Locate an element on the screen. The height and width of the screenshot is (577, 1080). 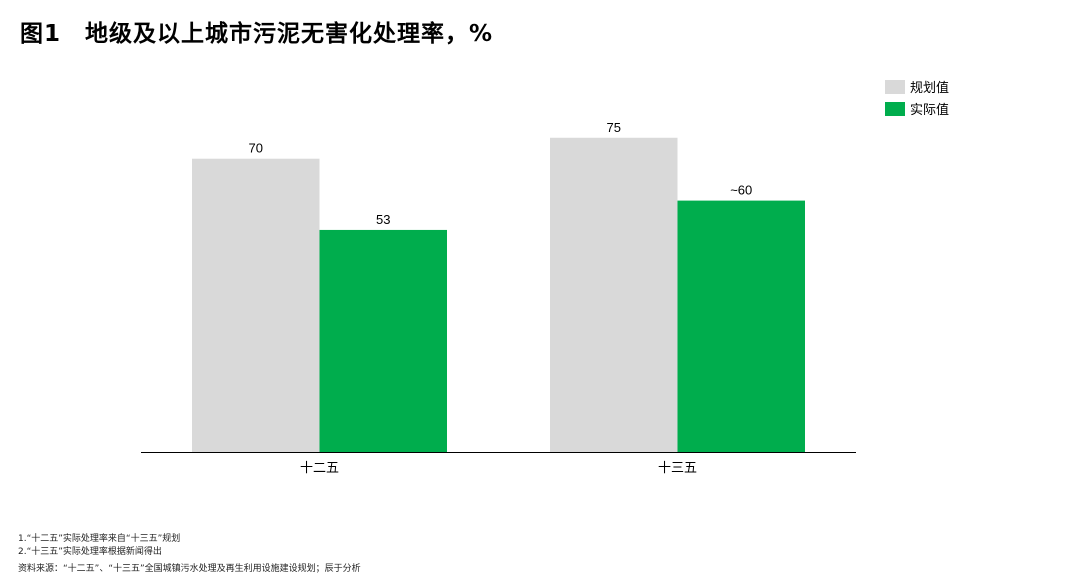
legend-label: 实际值 is located at coordinates (929, 110).